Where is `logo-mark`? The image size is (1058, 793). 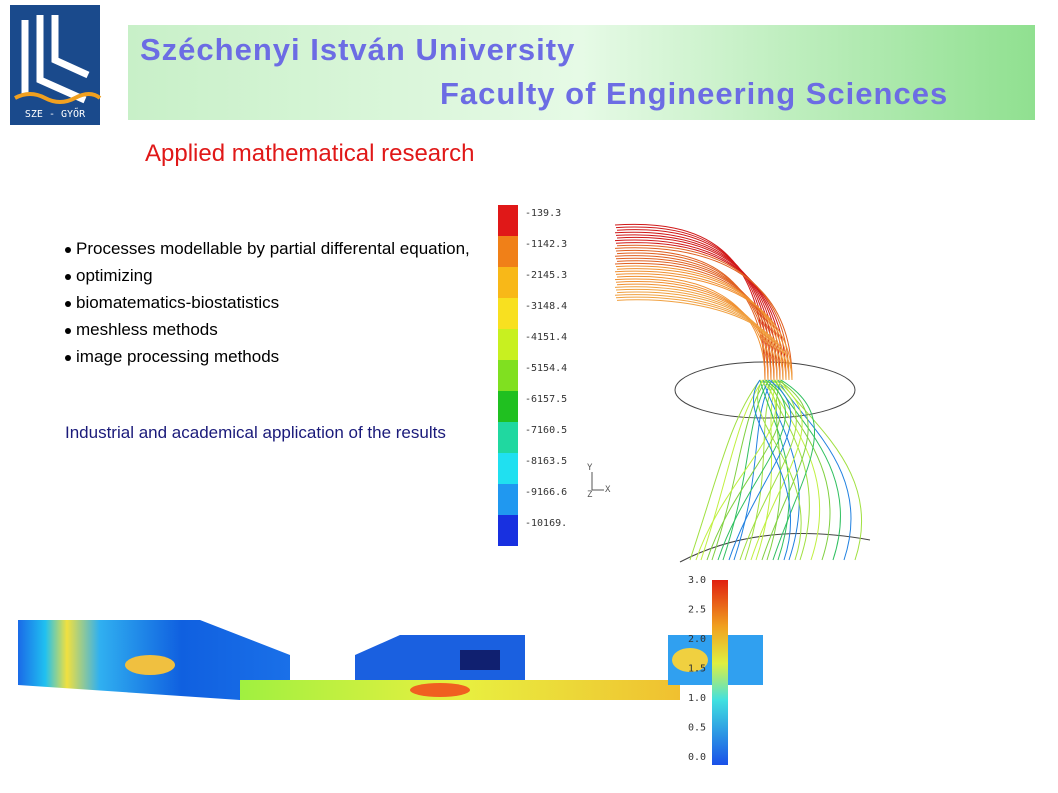 logo-mark is located at coordinates (55, 59).